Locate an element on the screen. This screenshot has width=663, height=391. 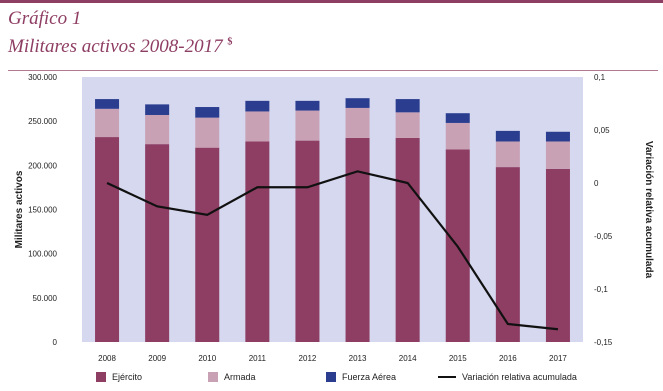
bar-fuerza-aerea-2015 is located at coordinates (457, 118).